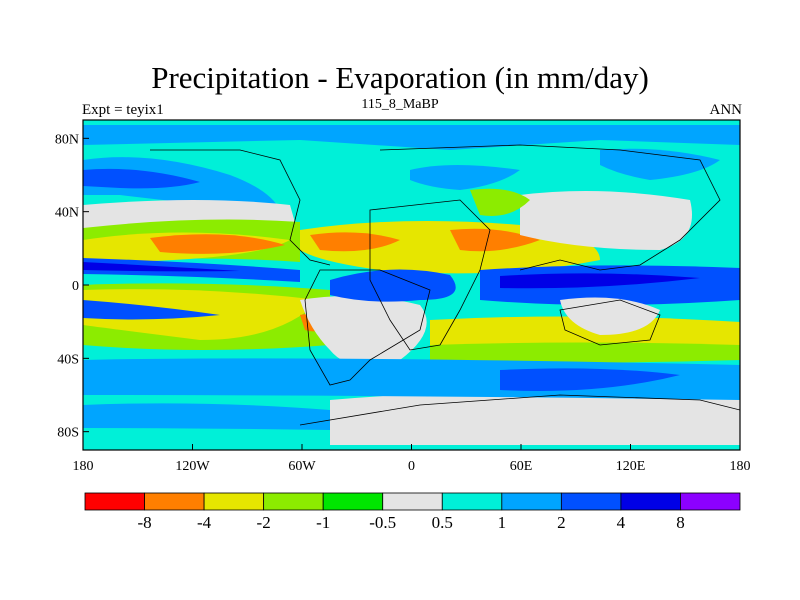 The image size is (800, 600). Describe the element at coordinates (240, 207) in the screenshot. I see `coast-north-america` at that location.